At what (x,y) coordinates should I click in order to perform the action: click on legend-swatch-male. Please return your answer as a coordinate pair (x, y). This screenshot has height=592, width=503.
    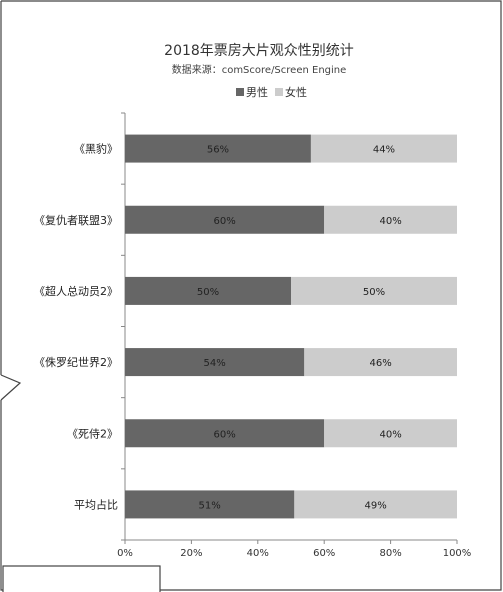
    Looking at the image, I should click on (240, 92).